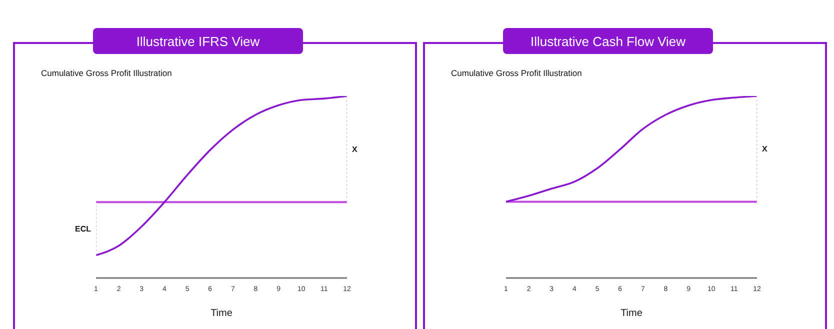 Image resolution: width=834 pixels, height=329 pixels. I want to click on chart-title: Illustrative IFRS View, so click(198, 41).